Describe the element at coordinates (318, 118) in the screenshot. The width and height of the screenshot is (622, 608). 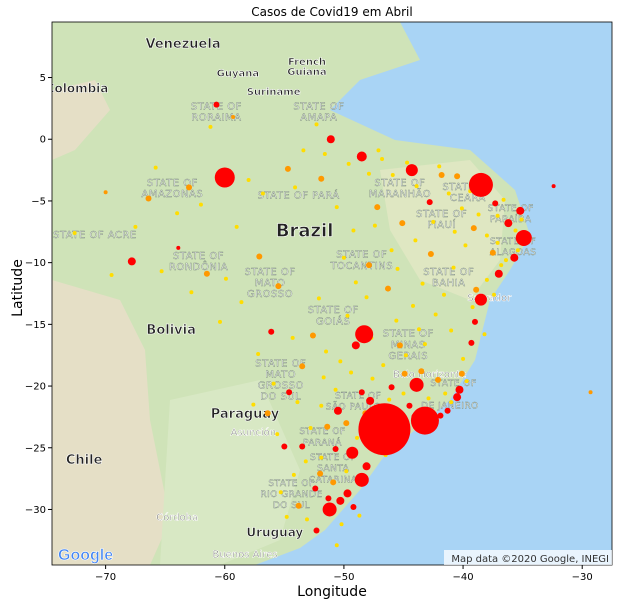
I see `place-label: AMAPA` at that location.